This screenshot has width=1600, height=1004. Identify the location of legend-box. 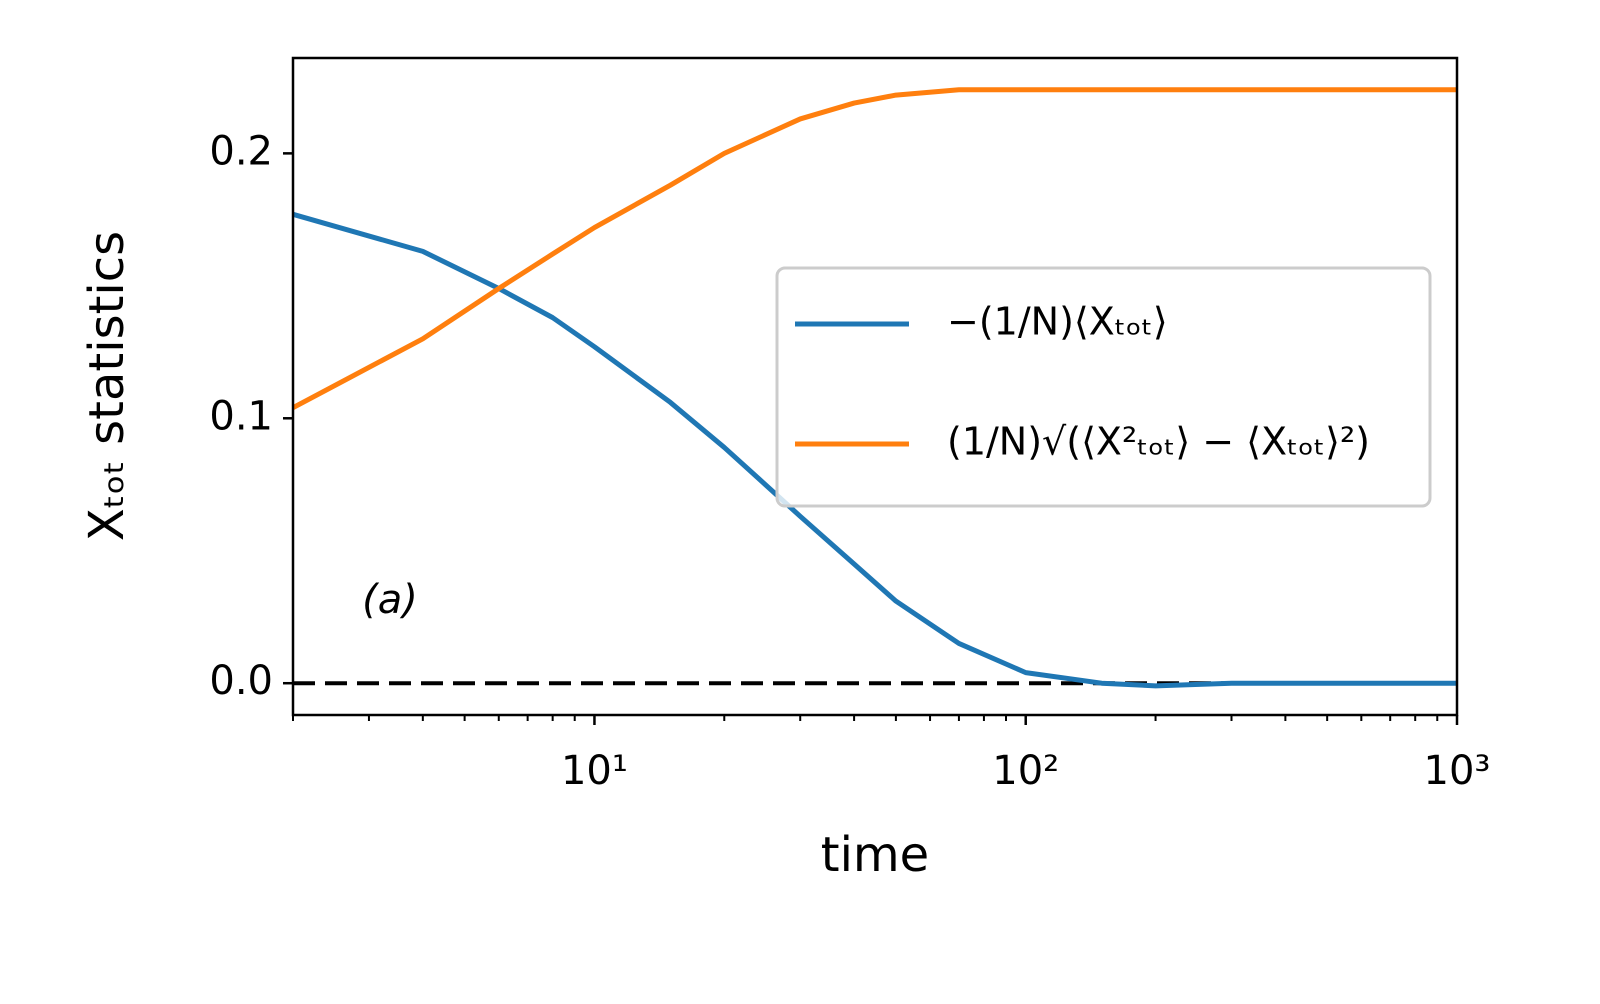
(1103, 387).